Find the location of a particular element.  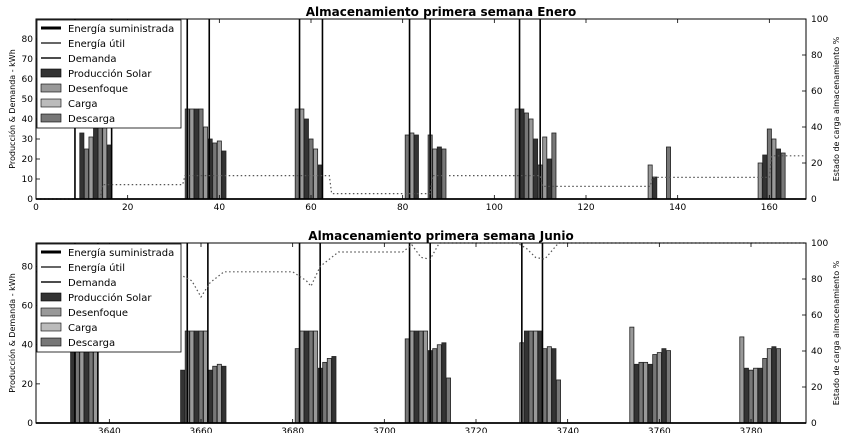

y-tick-label: 0 is located at coordinates (30, 200).